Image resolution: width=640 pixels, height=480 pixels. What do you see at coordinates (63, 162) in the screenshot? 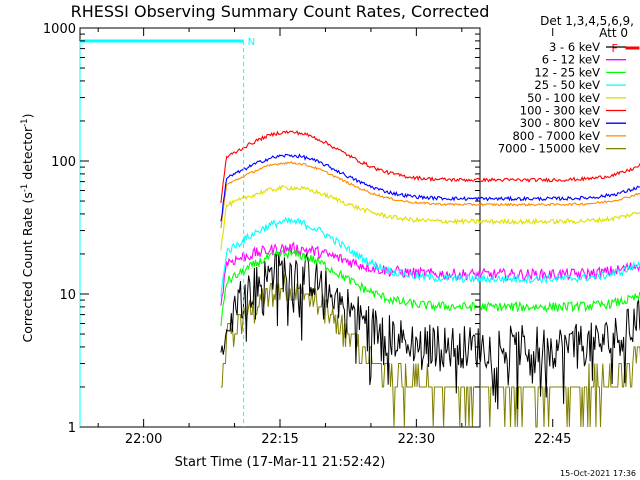
I see `y-tick-label: 100` at bounding box center [63, 162].